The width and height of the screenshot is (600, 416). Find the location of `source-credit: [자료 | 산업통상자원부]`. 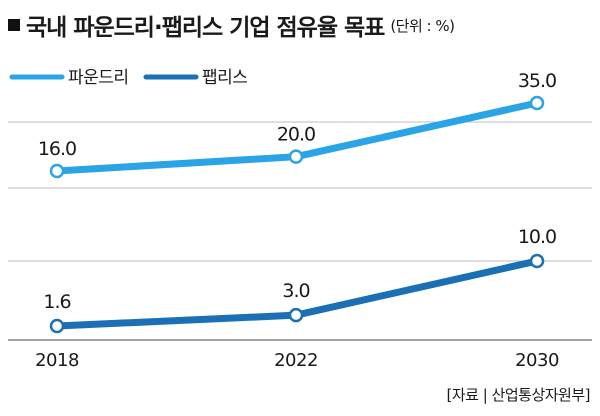

source-credit: [자료 | 산업통상자원부] is located at coordinates (518, 395).